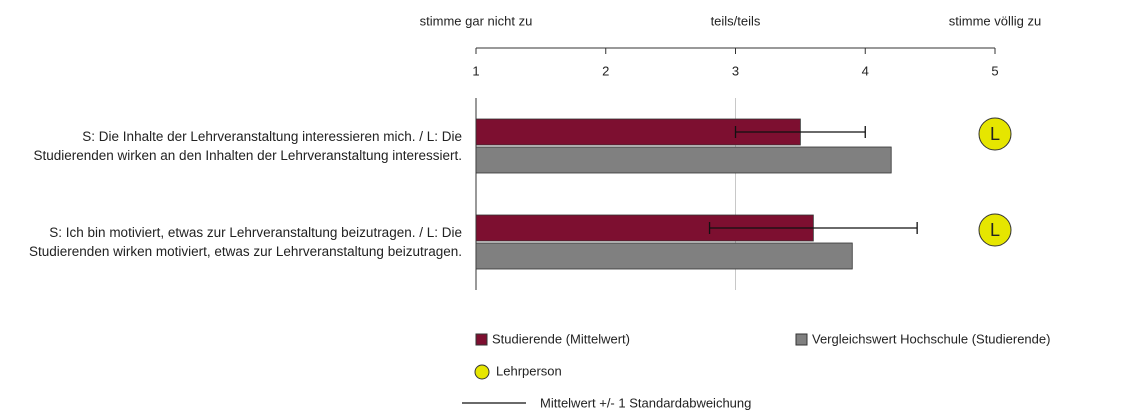  Describe the element at coordinates (605, 70) in the screenshot. I see `x-tick-label: 2` at that location.